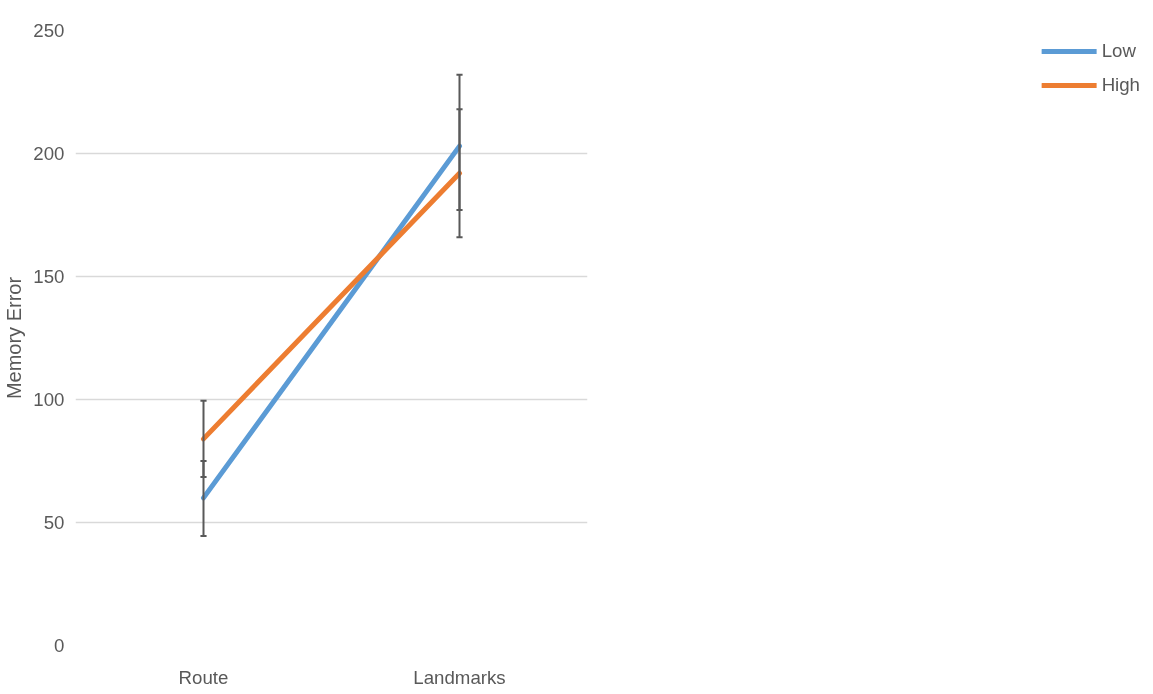 Image resolution: width=1153 pixels, height=694 pixels. I want to click on legend-label: Low, so click(1118, 51).